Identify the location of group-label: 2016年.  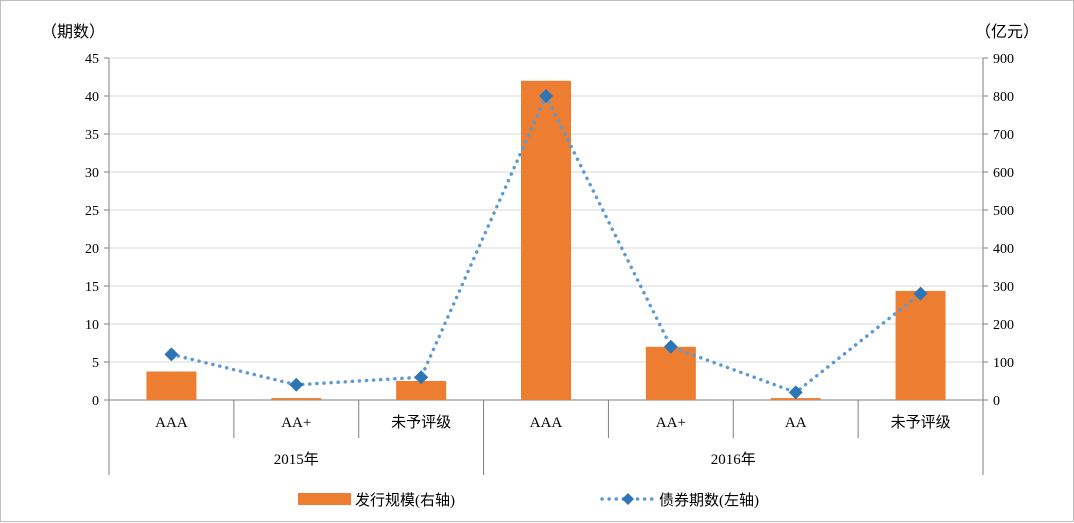
(733, 459).